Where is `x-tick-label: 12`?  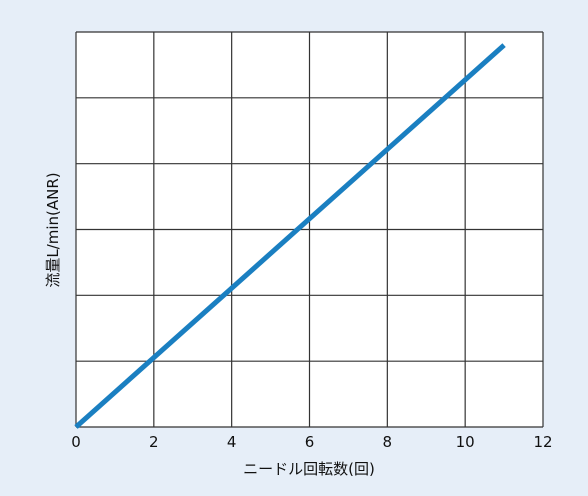
x-tick-label: 12 is located at coordinates (542, 442).